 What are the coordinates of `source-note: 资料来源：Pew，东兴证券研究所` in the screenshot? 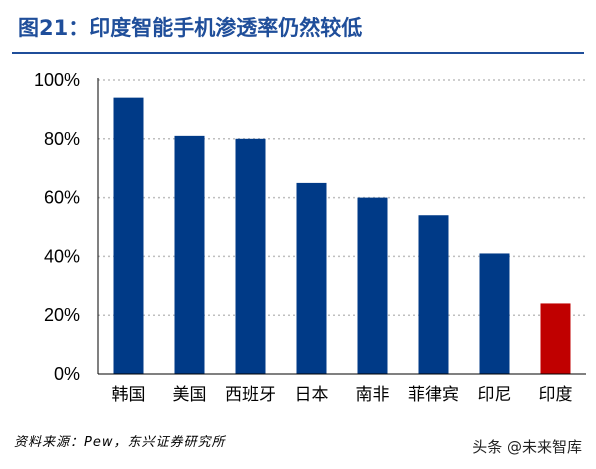 It's located at (120, 442).